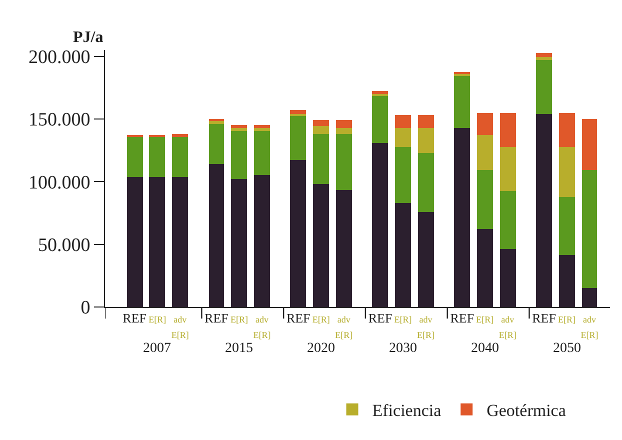  I want to click on text: 2040, so click(485, 348).